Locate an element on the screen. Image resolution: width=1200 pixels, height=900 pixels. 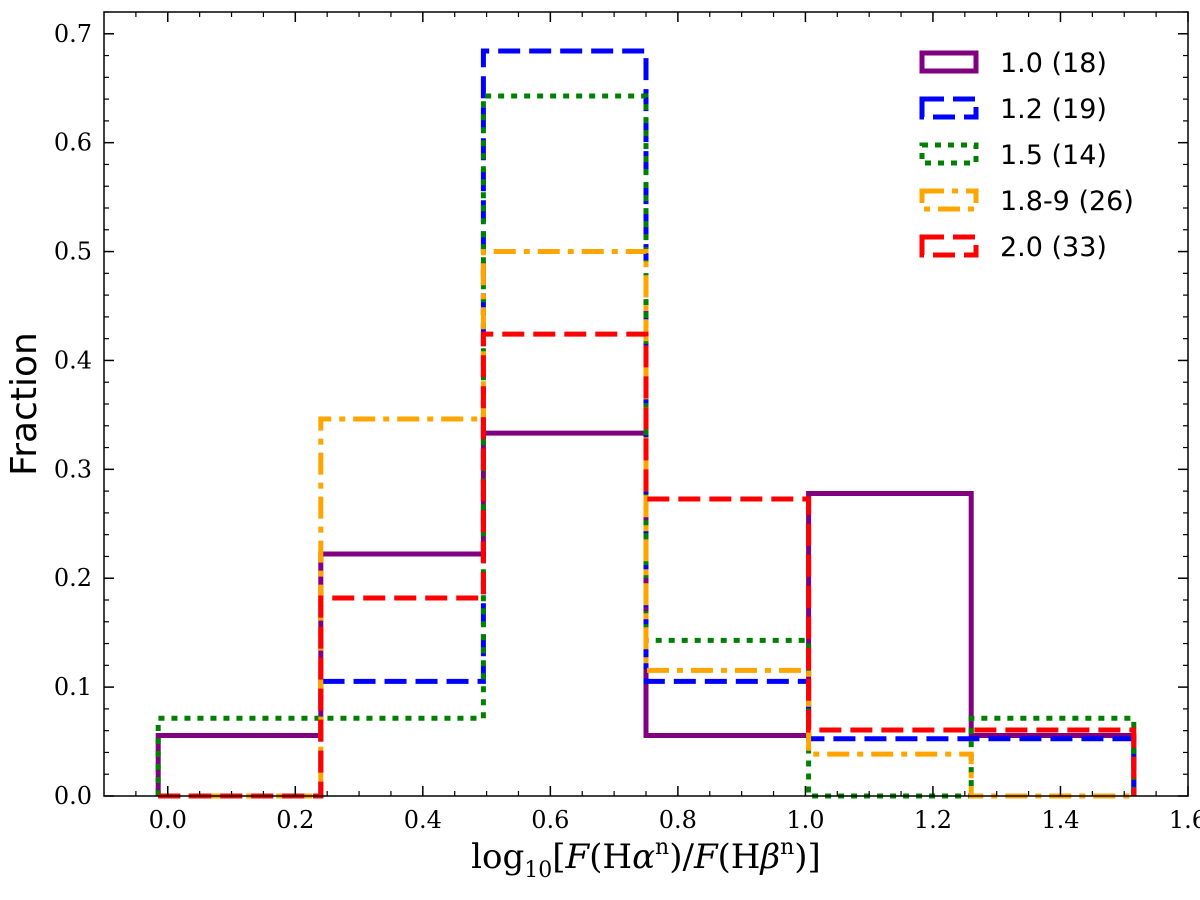
x-axis-label-part: )] is located at coordinates (807, 857).